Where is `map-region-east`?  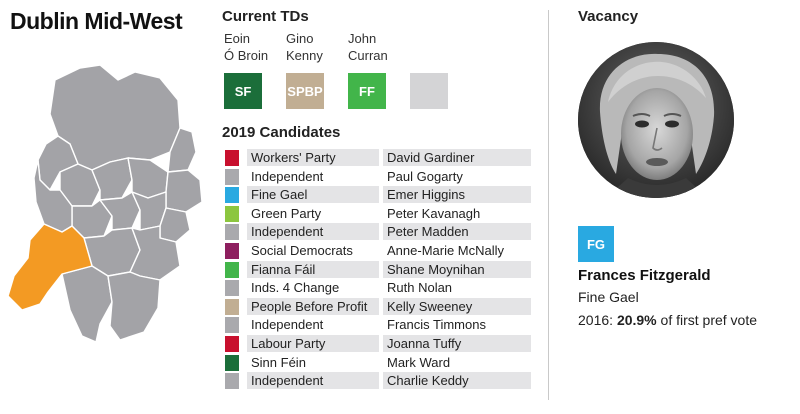 map-region-east is located at coordinates (184, 191).